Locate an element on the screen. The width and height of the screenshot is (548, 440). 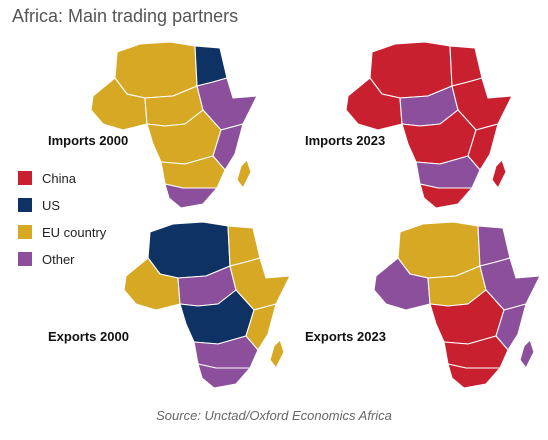
legend-item-us: US is located at coordinates (62, 205).